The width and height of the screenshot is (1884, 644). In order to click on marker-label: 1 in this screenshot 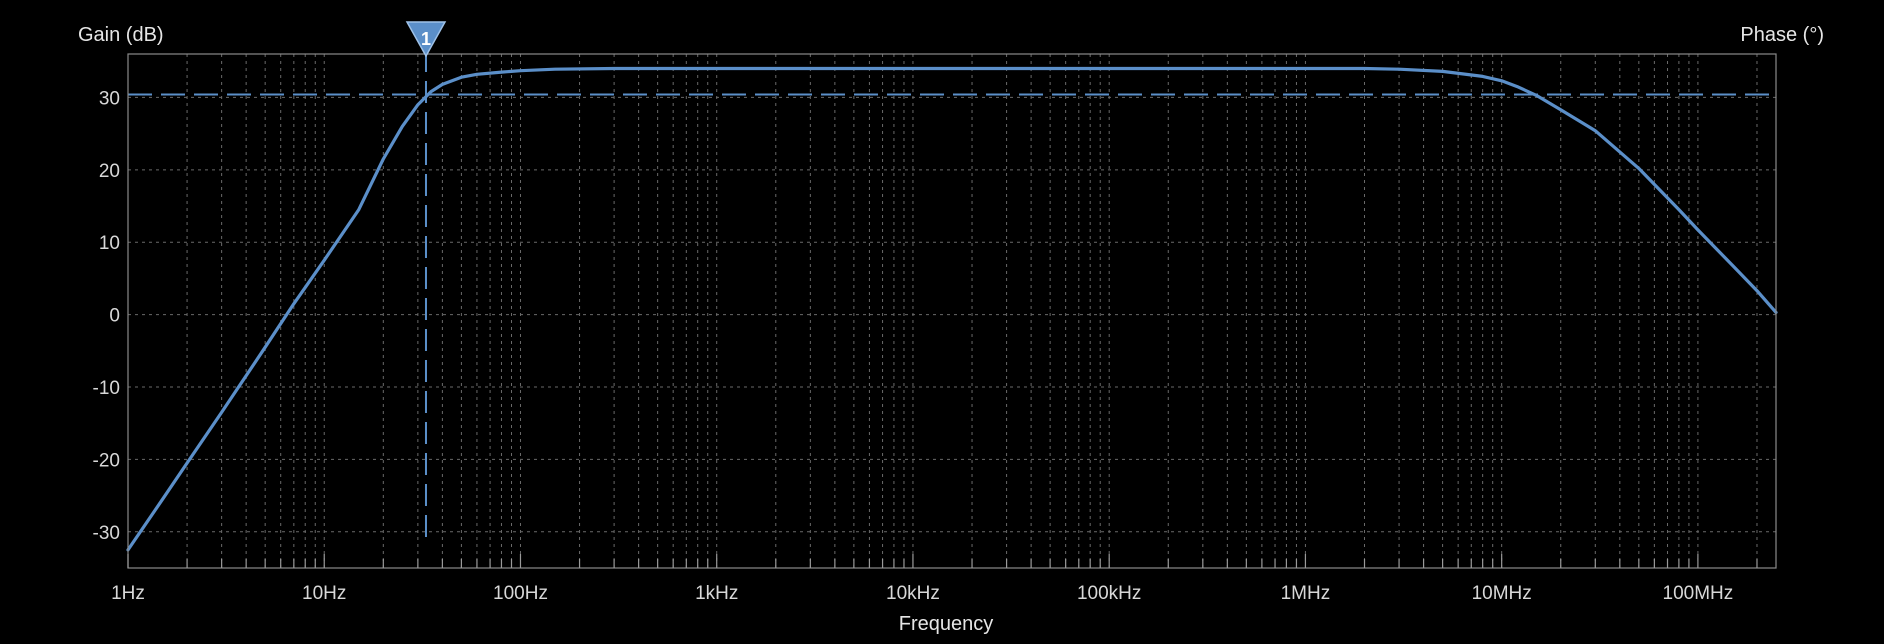, I will do `click(426, 39)`.